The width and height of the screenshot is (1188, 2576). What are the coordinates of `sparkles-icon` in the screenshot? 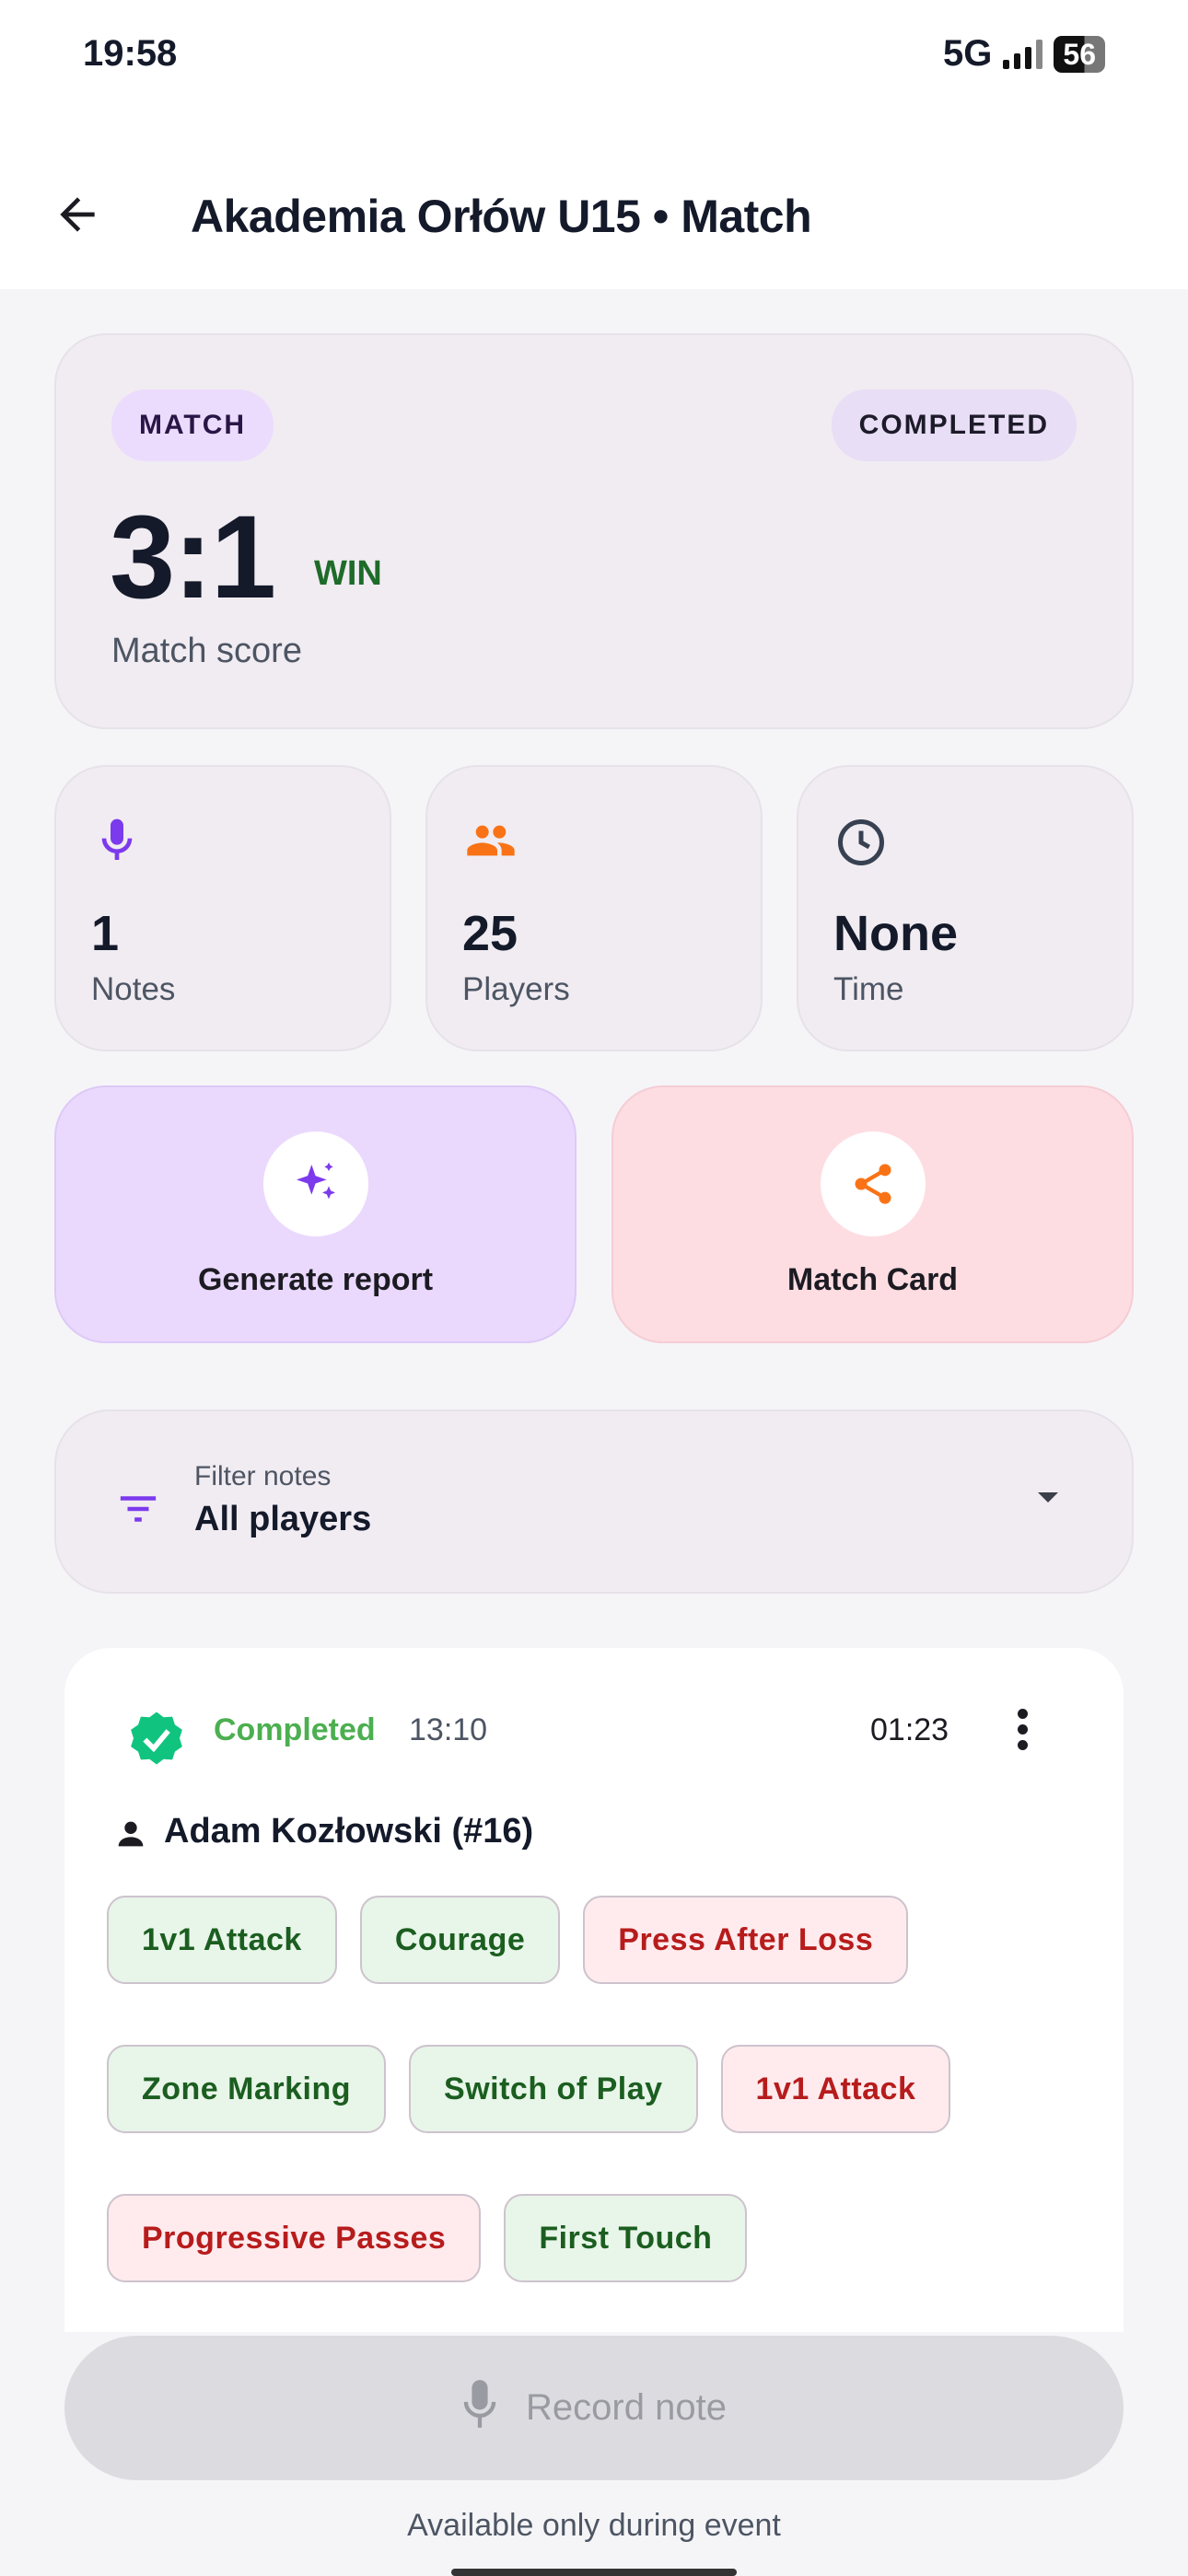 It's located at (315, 1183).